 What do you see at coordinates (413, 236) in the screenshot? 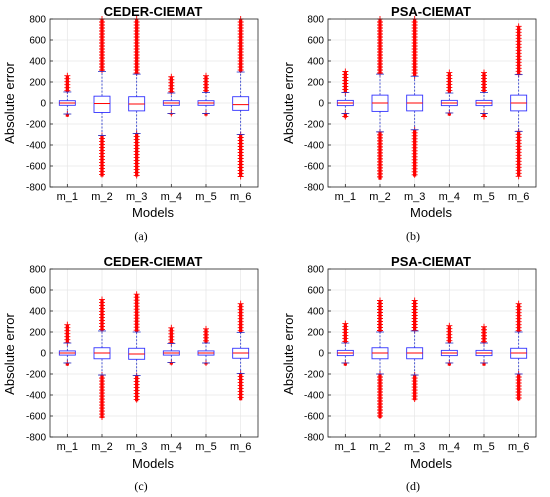
I see `panel-caption: (b)` at bounding box center [413, 236].